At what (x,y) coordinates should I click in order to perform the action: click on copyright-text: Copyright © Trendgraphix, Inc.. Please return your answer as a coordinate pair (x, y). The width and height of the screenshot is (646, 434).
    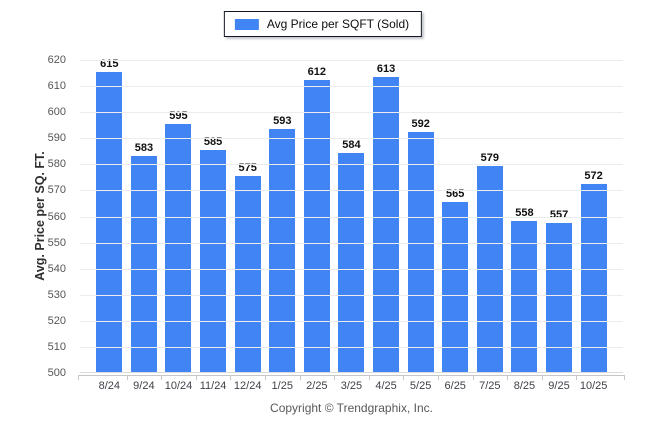
    Looking at the image, I should click on (351, 408).